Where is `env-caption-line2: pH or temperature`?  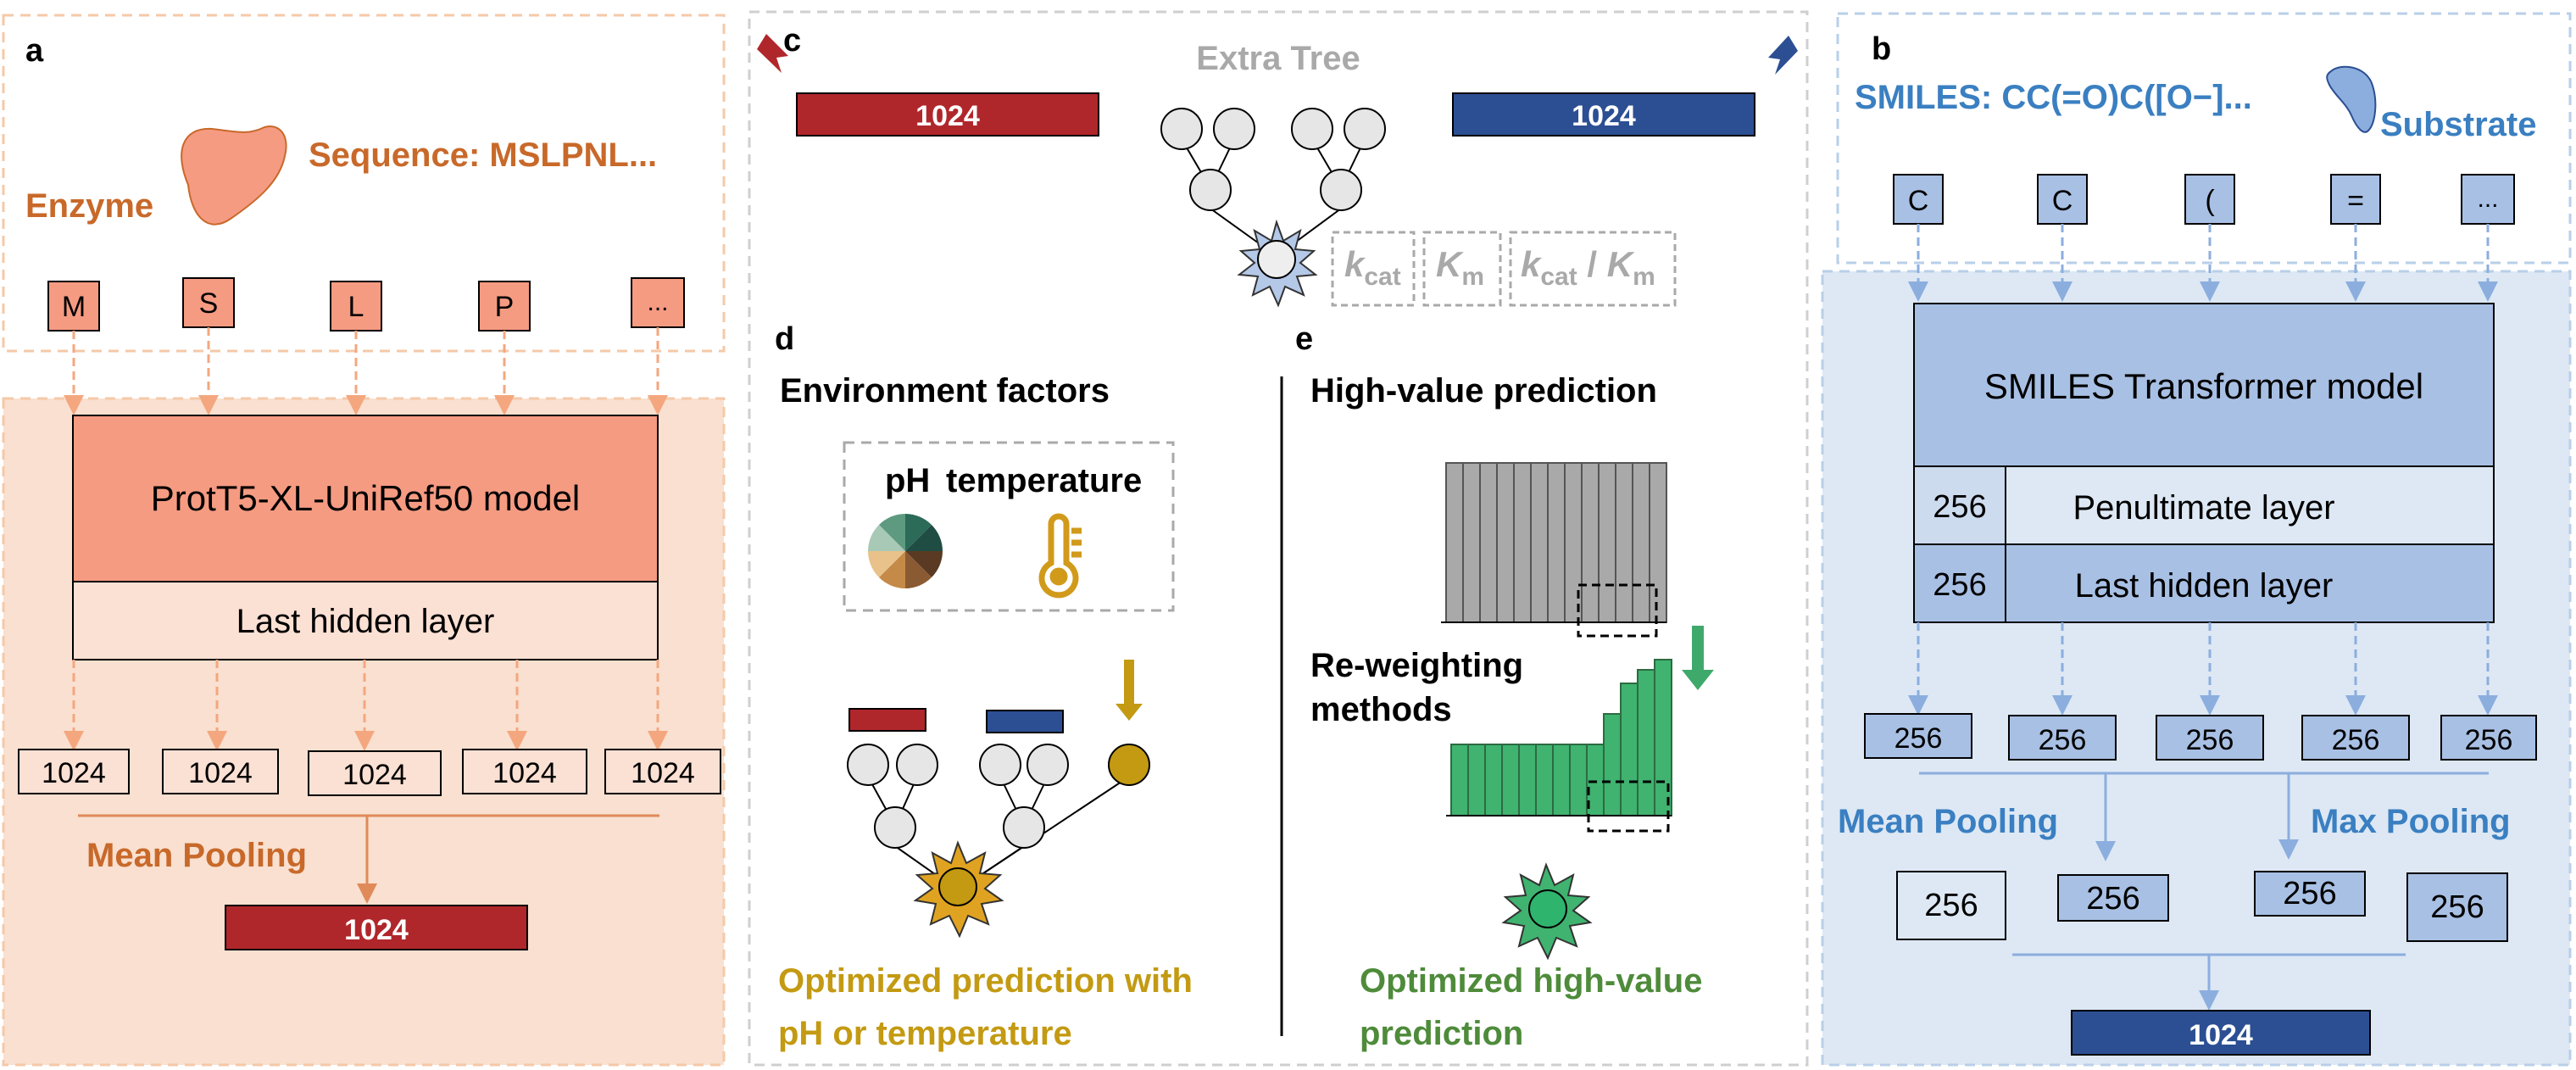
env-caption-line2: pH or temperature is located at coordinates (925, 1033).